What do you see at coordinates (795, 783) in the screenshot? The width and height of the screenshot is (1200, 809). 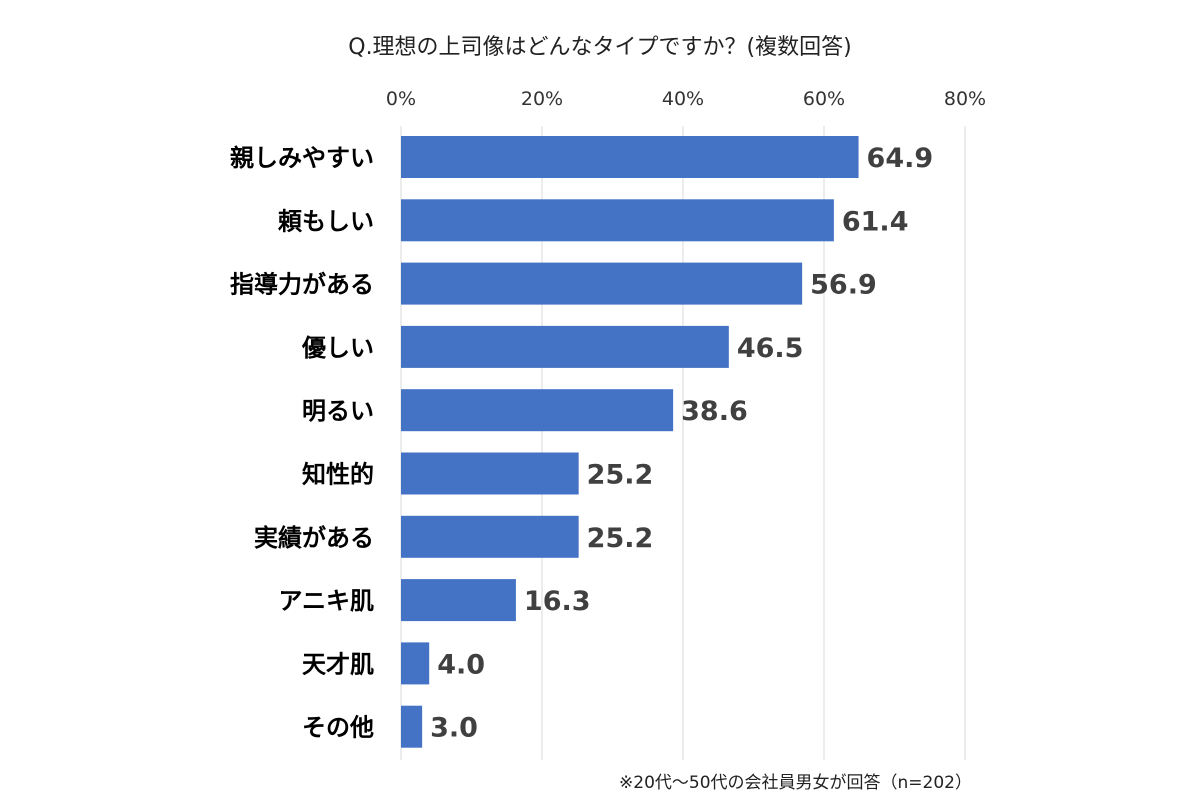 I see `footnote: ※20代～50代の会社員男女が回答（n=202）` at bounding box center [795, 783].